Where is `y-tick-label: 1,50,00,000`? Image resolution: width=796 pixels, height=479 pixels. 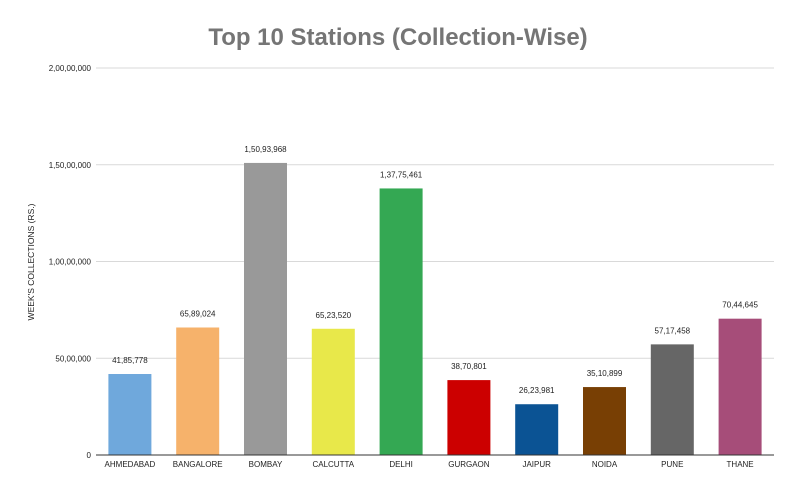
y-tick-label: 1,50,00,000 is located at coordinates (70, 165).